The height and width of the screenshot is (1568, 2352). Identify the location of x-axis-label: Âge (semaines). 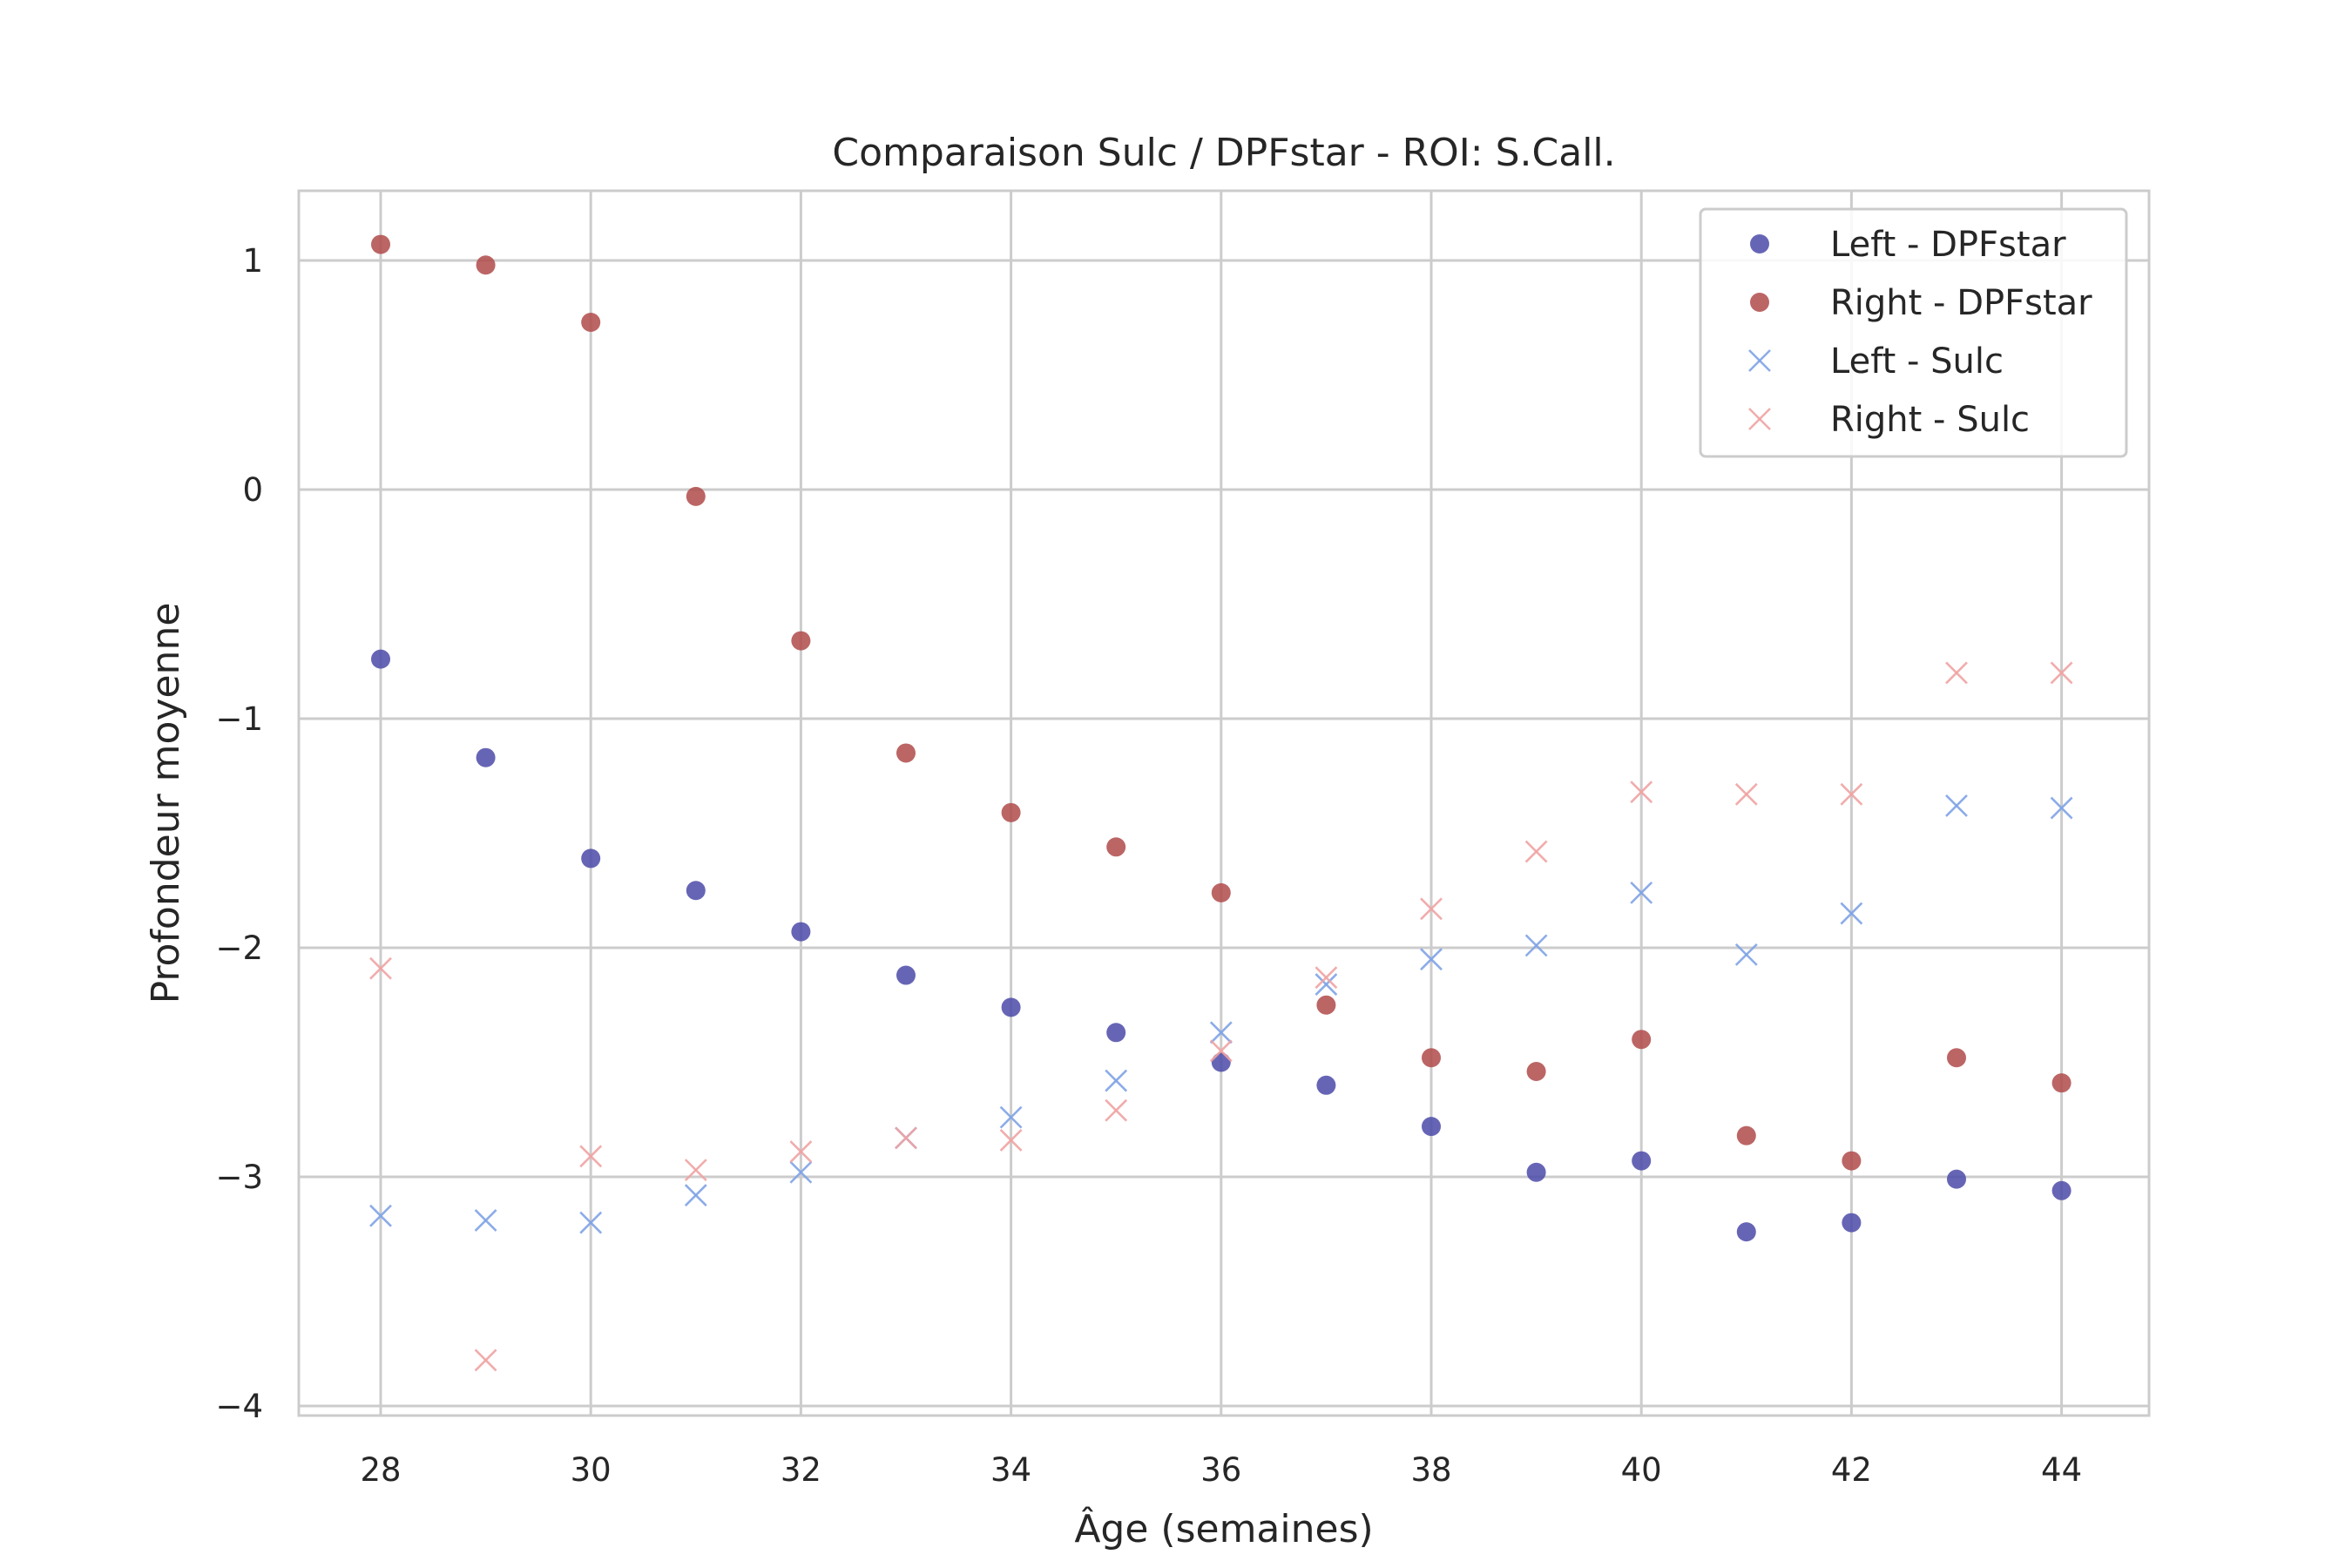
(1223, 1528).